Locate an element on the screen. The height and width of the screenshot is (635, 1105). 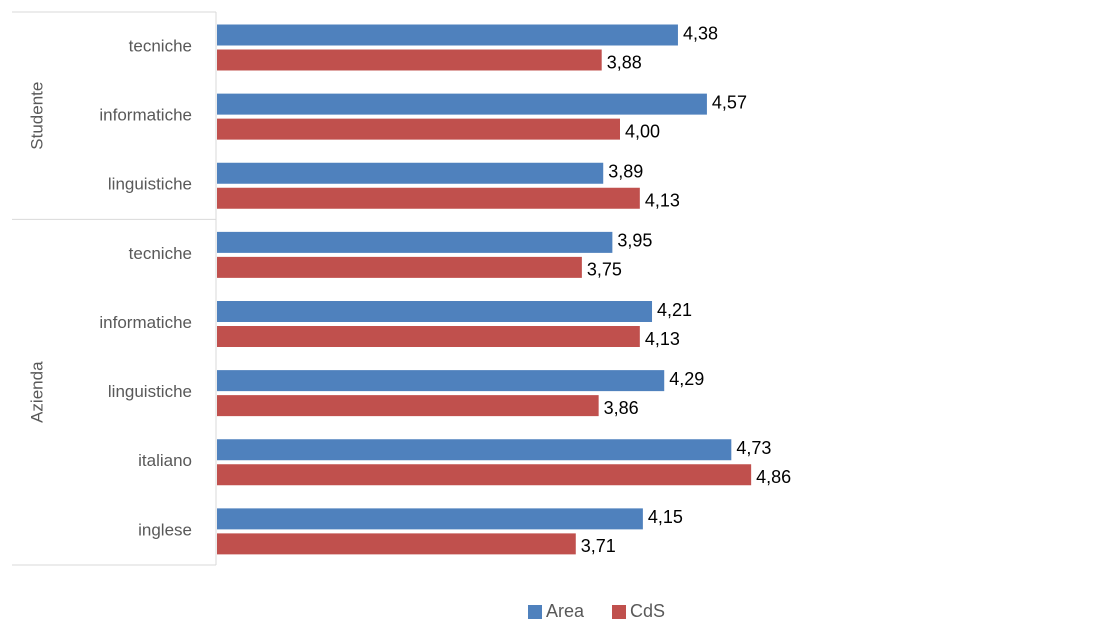
legend-label: CdS is located at coordinates (647, 611).